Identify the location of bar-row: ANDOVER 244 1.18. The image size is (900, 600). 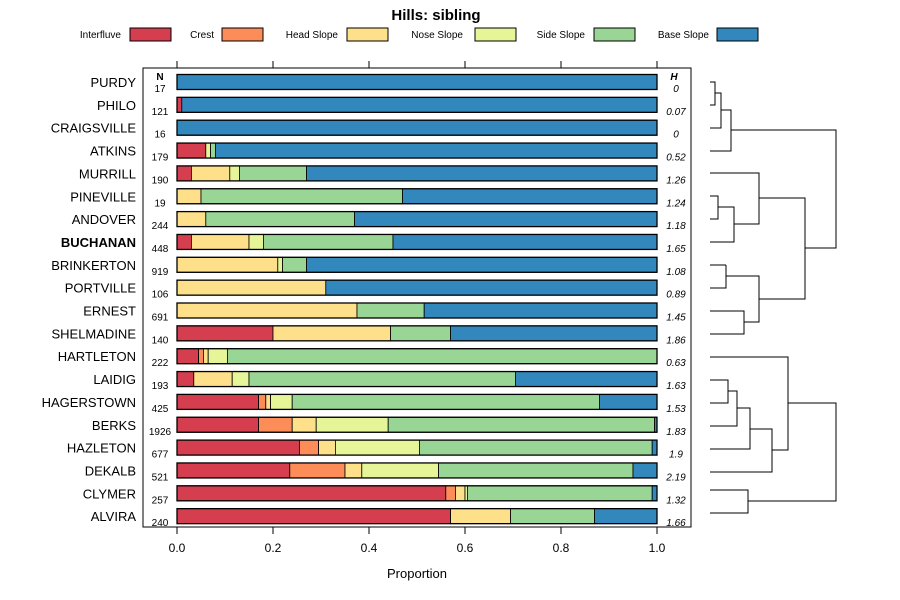
(379, 221).